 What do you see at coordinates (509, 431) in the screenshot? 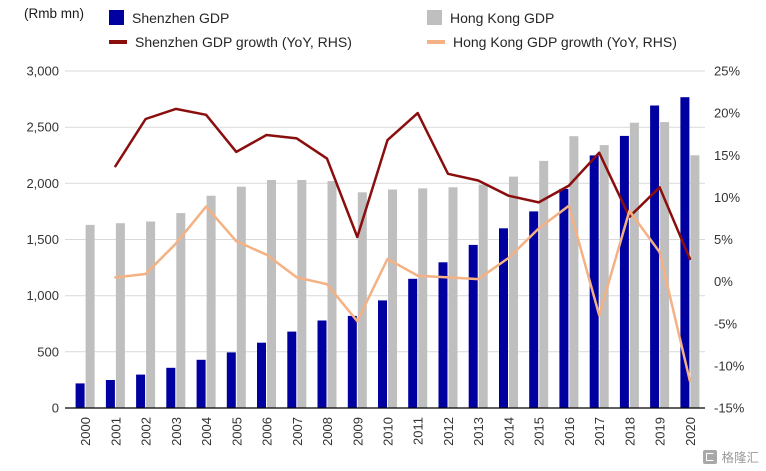
I see `x-axis-year-label-2014: 2014` at bounding box center [509, 431].